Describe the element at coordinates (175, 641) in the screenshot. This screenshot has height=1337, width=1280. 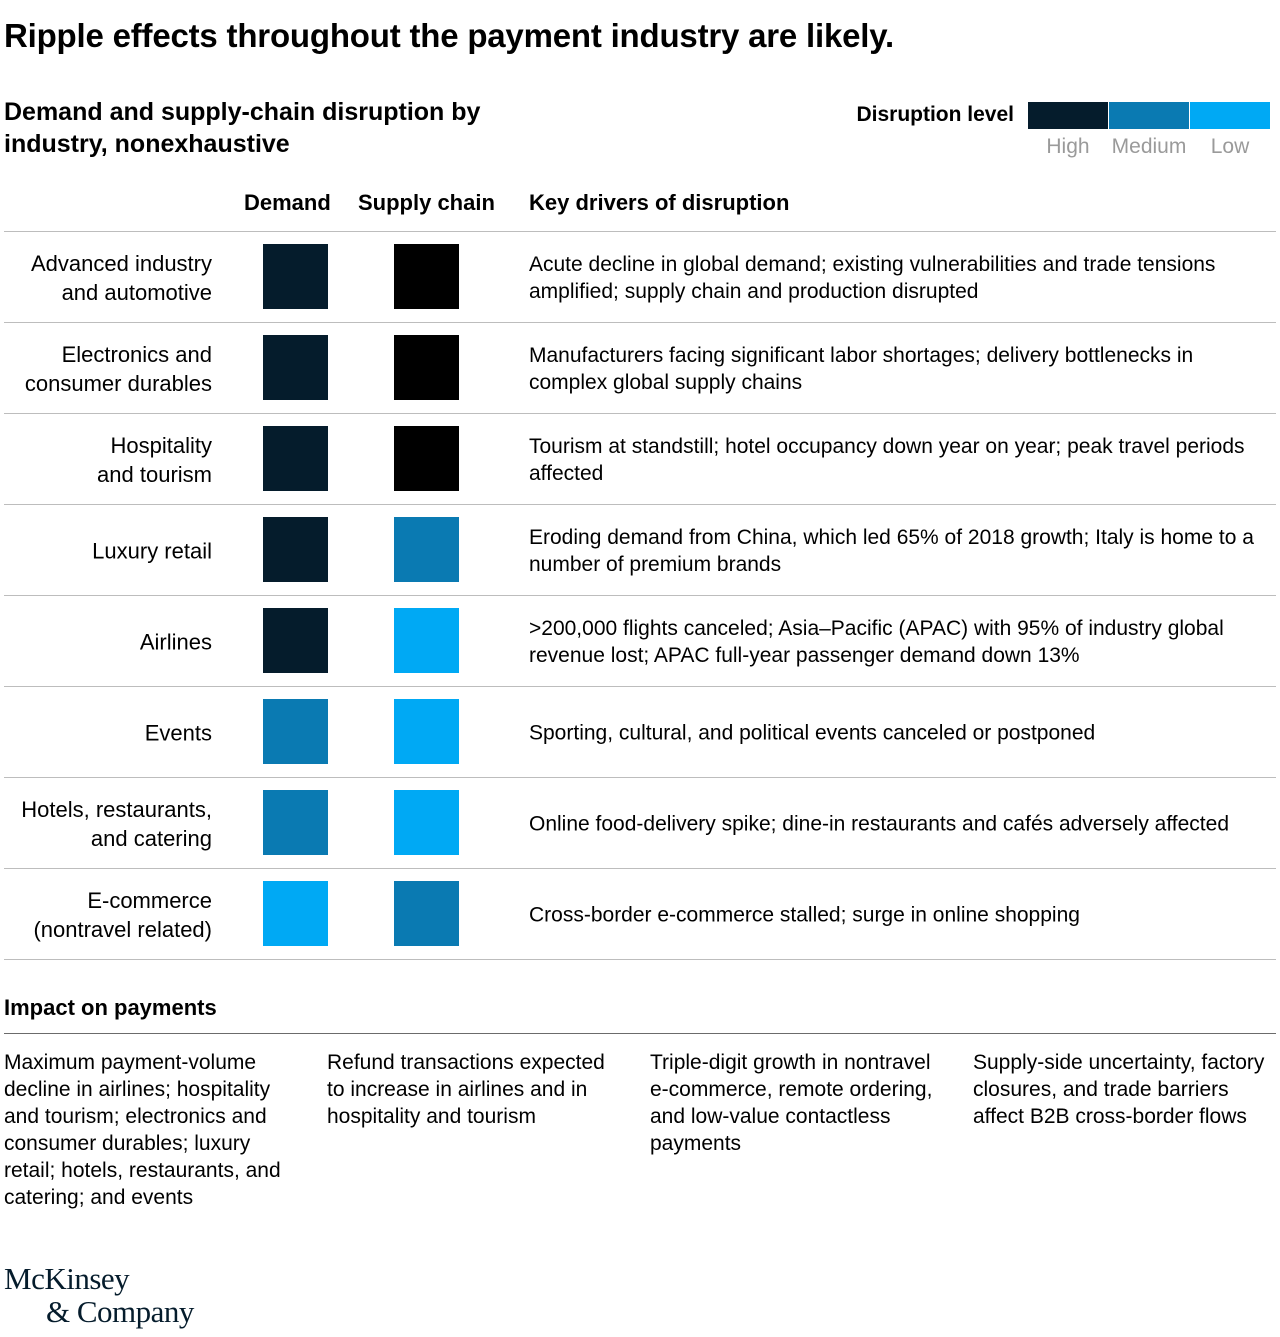
I see `industry-label: Airlines` at that location.